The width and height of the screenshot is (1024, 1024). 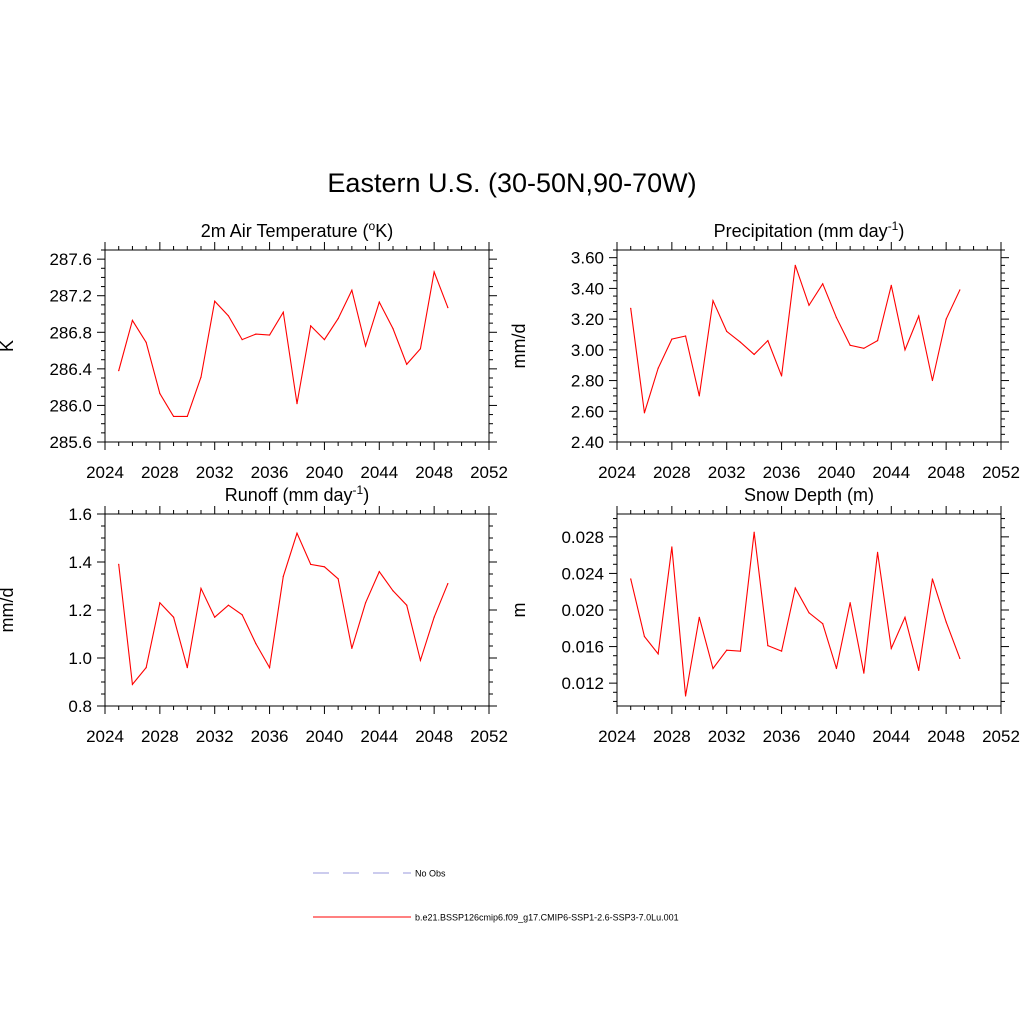 What do you see at coordinates (8, 346) in the screenshot?
I see `y-axis-label: K` at bounding box center [8, 346].